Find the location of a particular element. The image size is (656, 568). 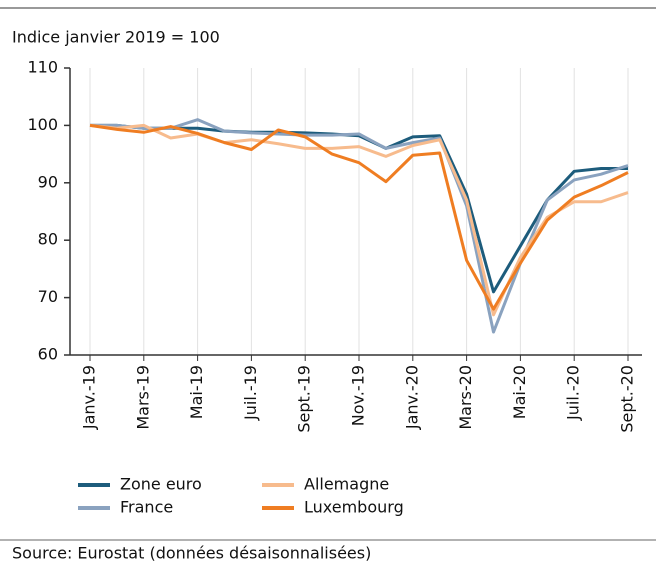

x-tick-label: Sept.-20 is located at coordinates (627, 399).